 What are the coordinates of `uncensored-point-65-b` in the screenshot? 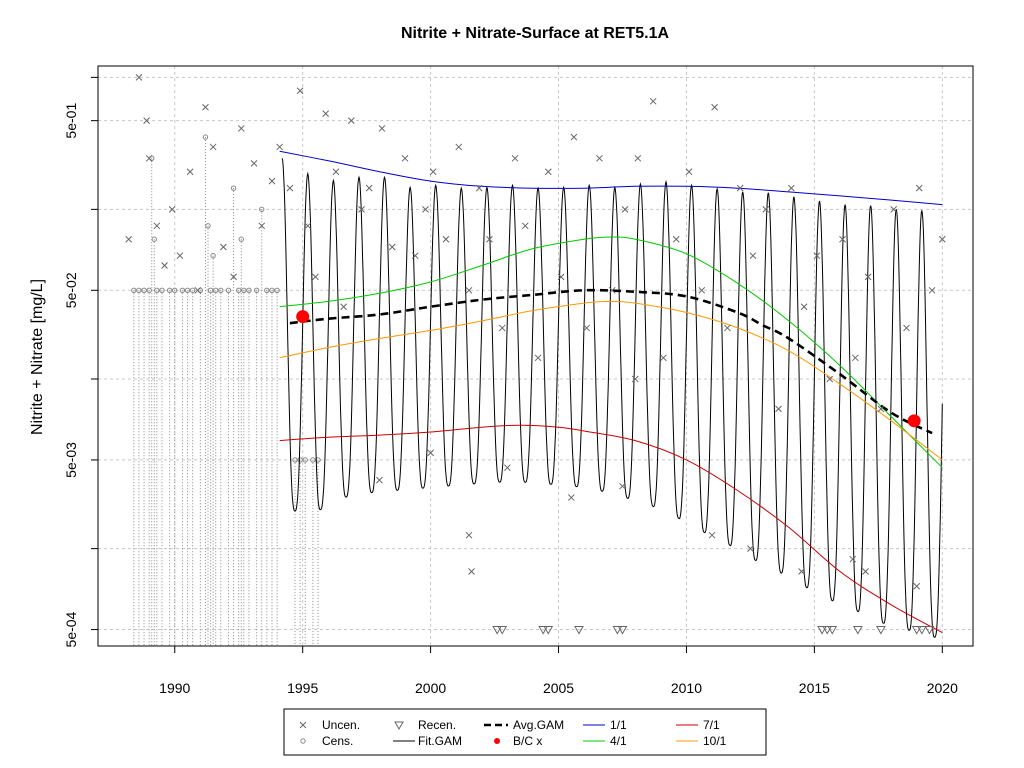 It's located at (817, 256).